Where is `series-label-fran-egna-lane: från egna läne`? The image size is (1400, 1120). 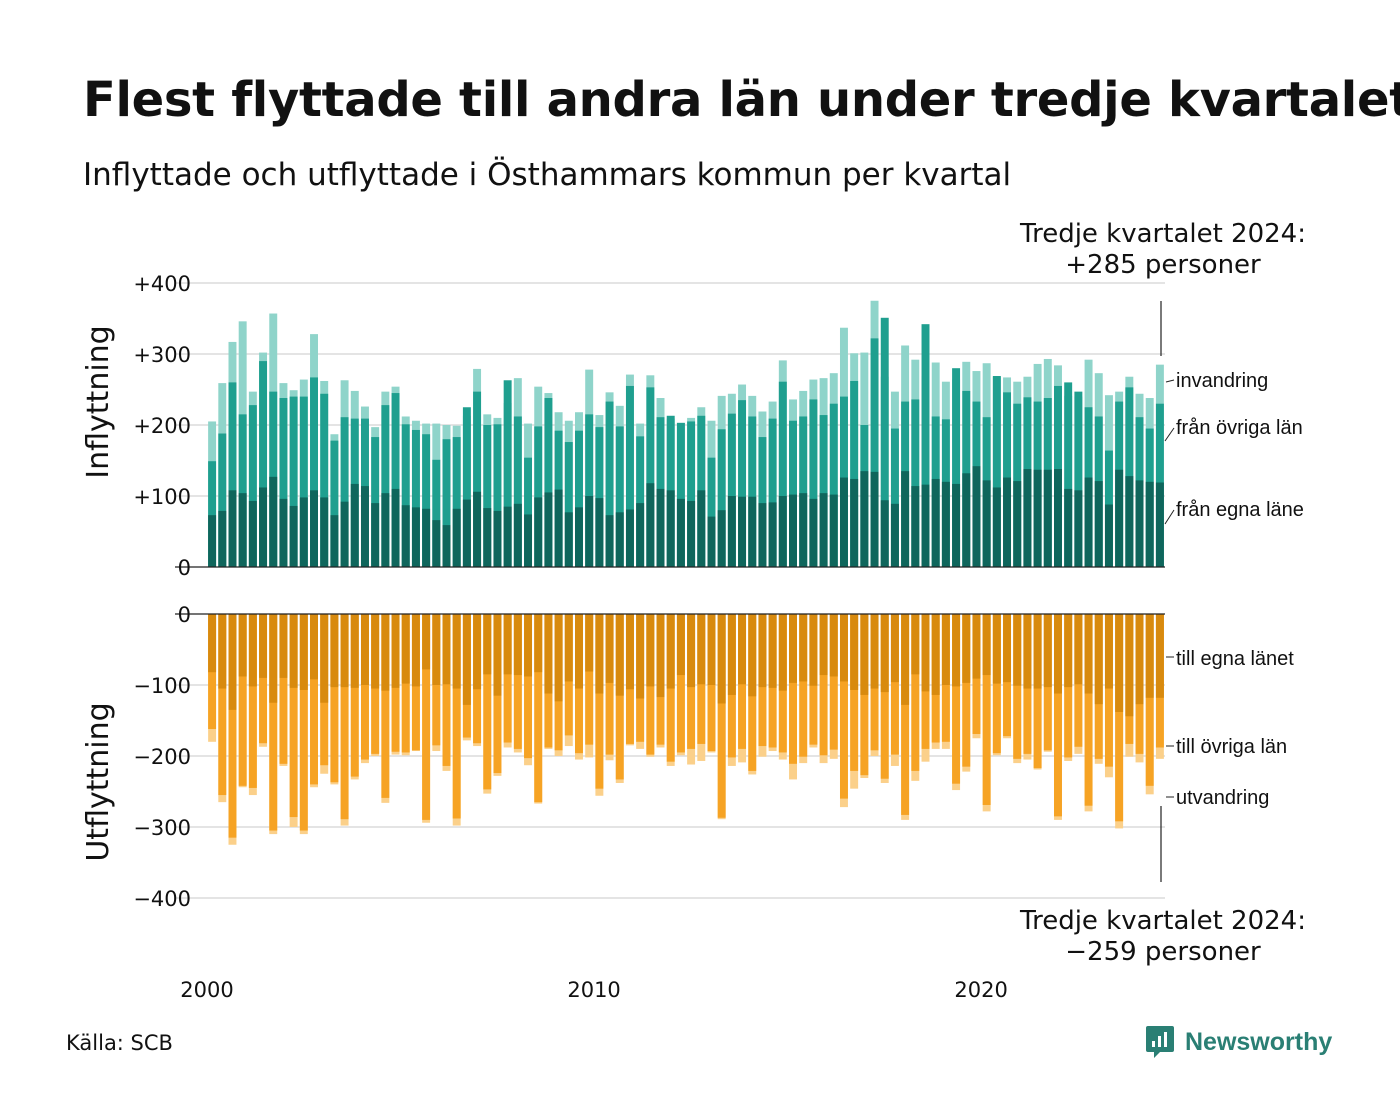
series-label-fran-egna-lane: från egna läne is located at coordinates (1240, 510).